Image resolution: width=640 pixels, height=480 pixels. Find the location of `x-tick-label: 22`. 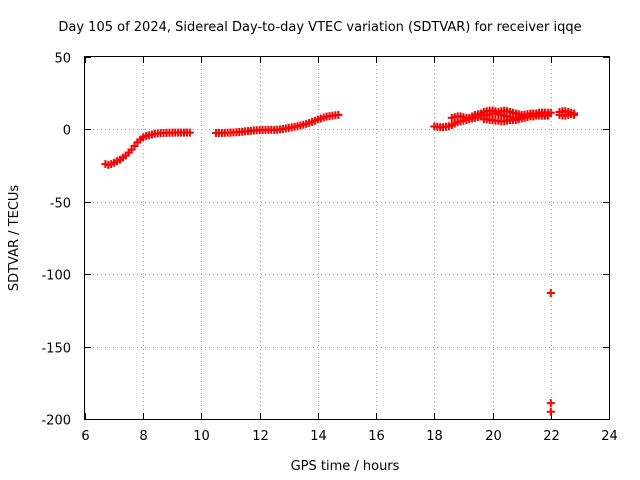

x-tick-label: 22 is located at coordinates (551, 436).